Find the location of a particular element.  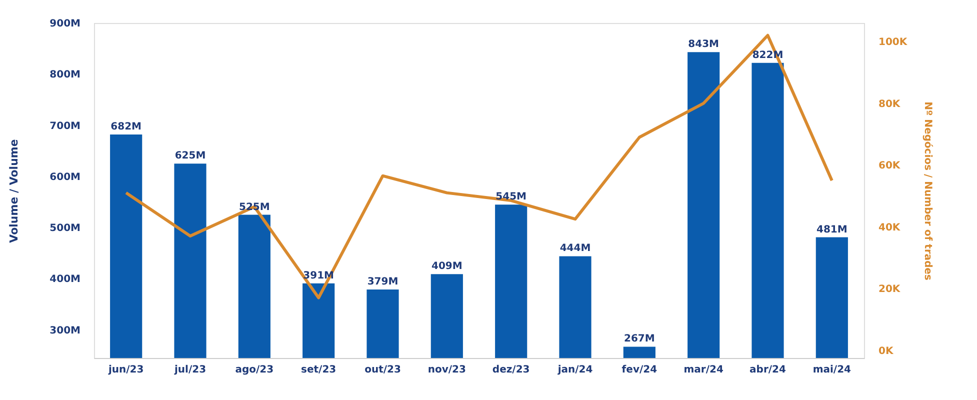

y2-tick-label: 80K is located at coordinates (890, 104).